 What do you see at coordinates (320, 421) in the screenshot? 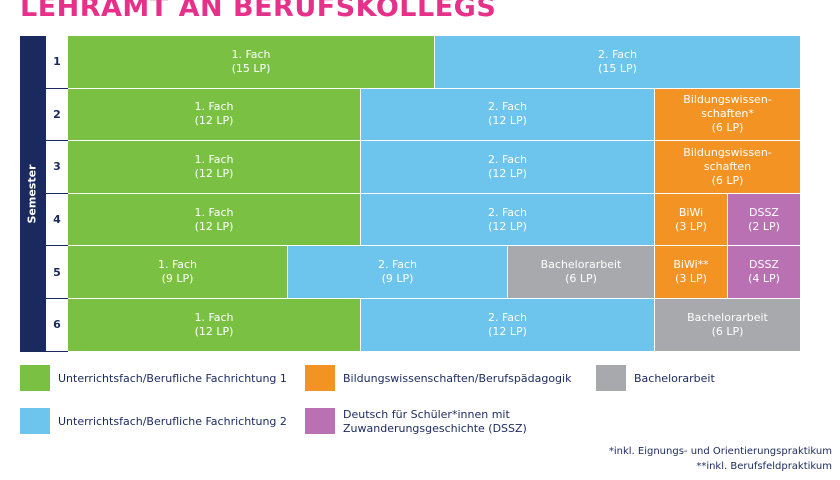
I see `legend-swatch-dssz` at bounding box center [320, 421].